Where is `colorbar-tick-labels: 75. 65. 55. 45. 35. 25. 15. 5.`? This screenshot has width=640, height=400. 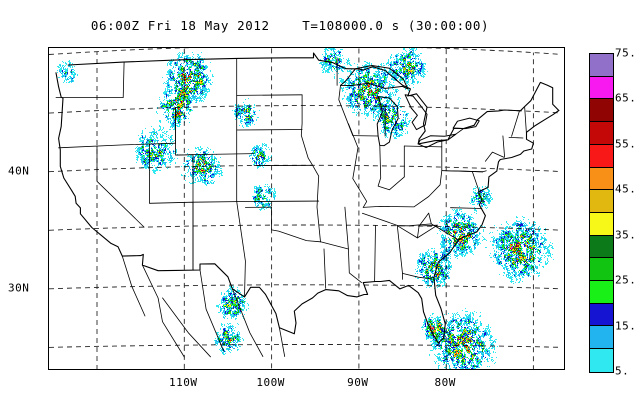 colorbar-tick-labels: 75. 65. 55. 45. 35. 25. 15. 5. is located at coordinates (627, 212).